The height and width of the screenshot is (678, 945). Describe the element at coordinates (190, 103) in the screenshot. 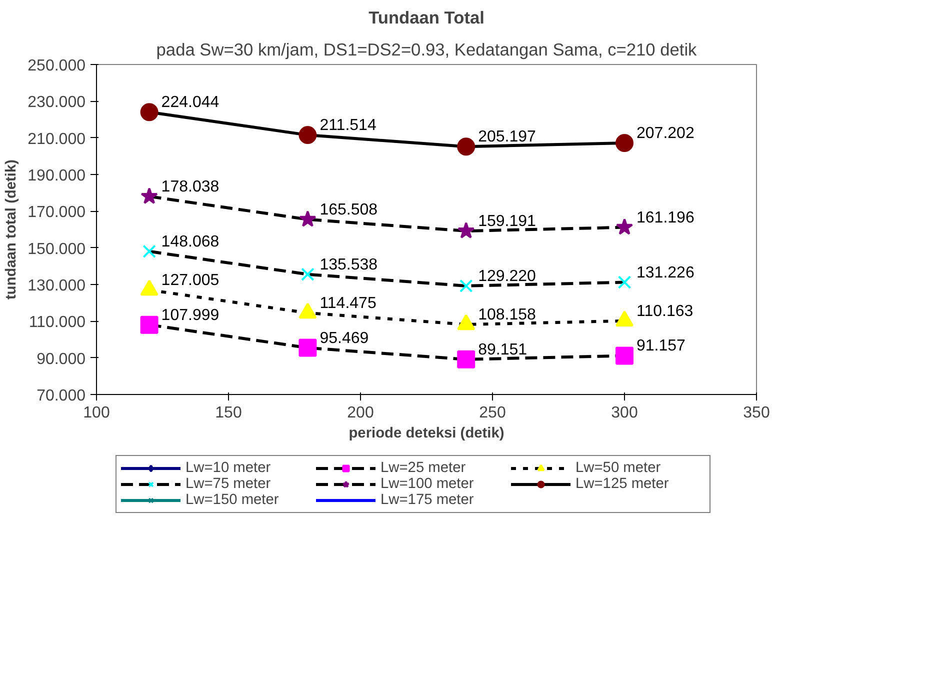

I see `data-label: 224.044` at that location.